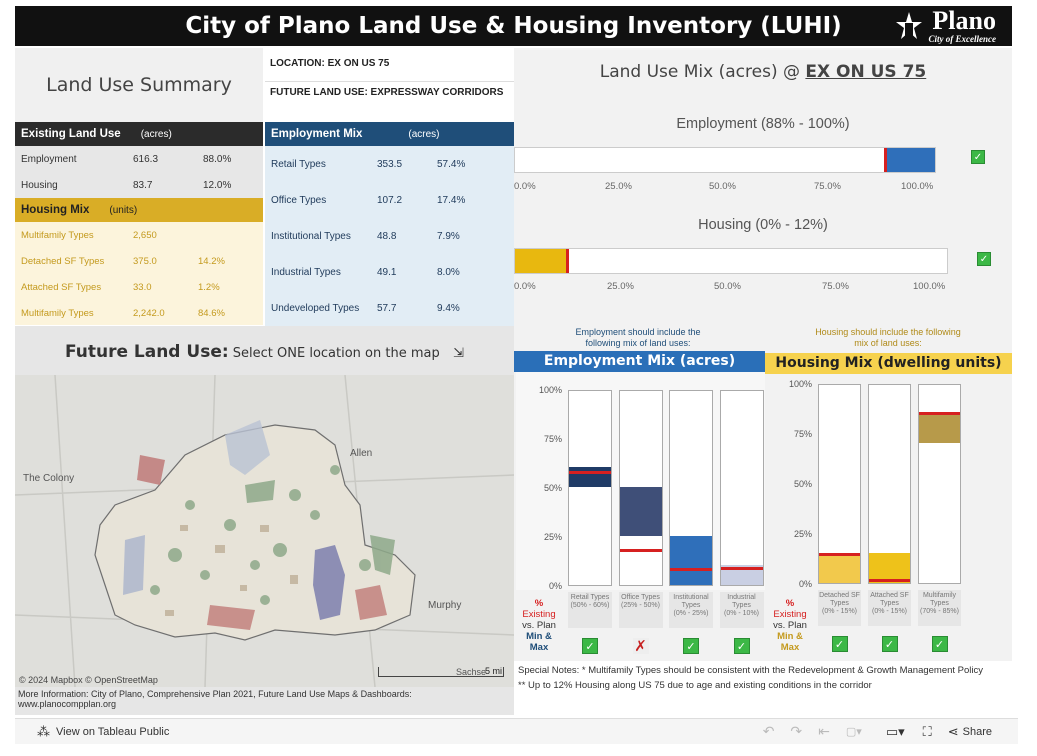 This screenshot has height=756, width=1037. What do you see at coordinates (839, 599) in the screenshot?
I see `category-name: Detached SF Types` at bounding box center [839, 599].